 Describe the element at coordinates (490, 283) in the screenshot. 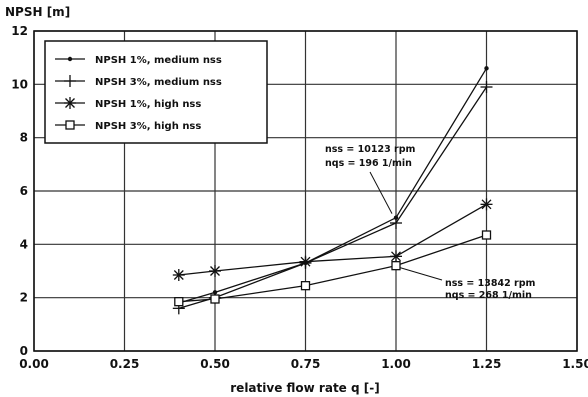

I see `annotation-2-line: nss = 13842 rpm` at that location.